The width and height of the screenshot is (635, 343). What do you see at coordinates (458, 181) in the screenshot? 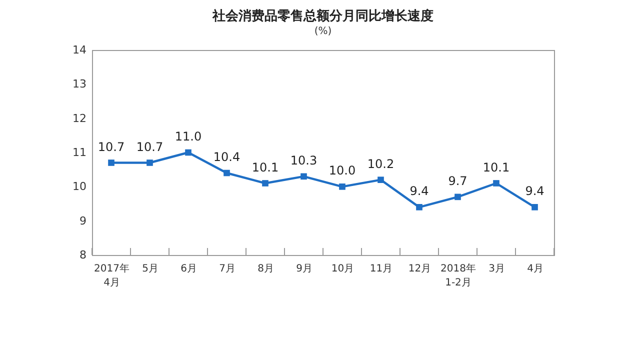
I see `data-label: 9.7` at bounding box center [458, 181].